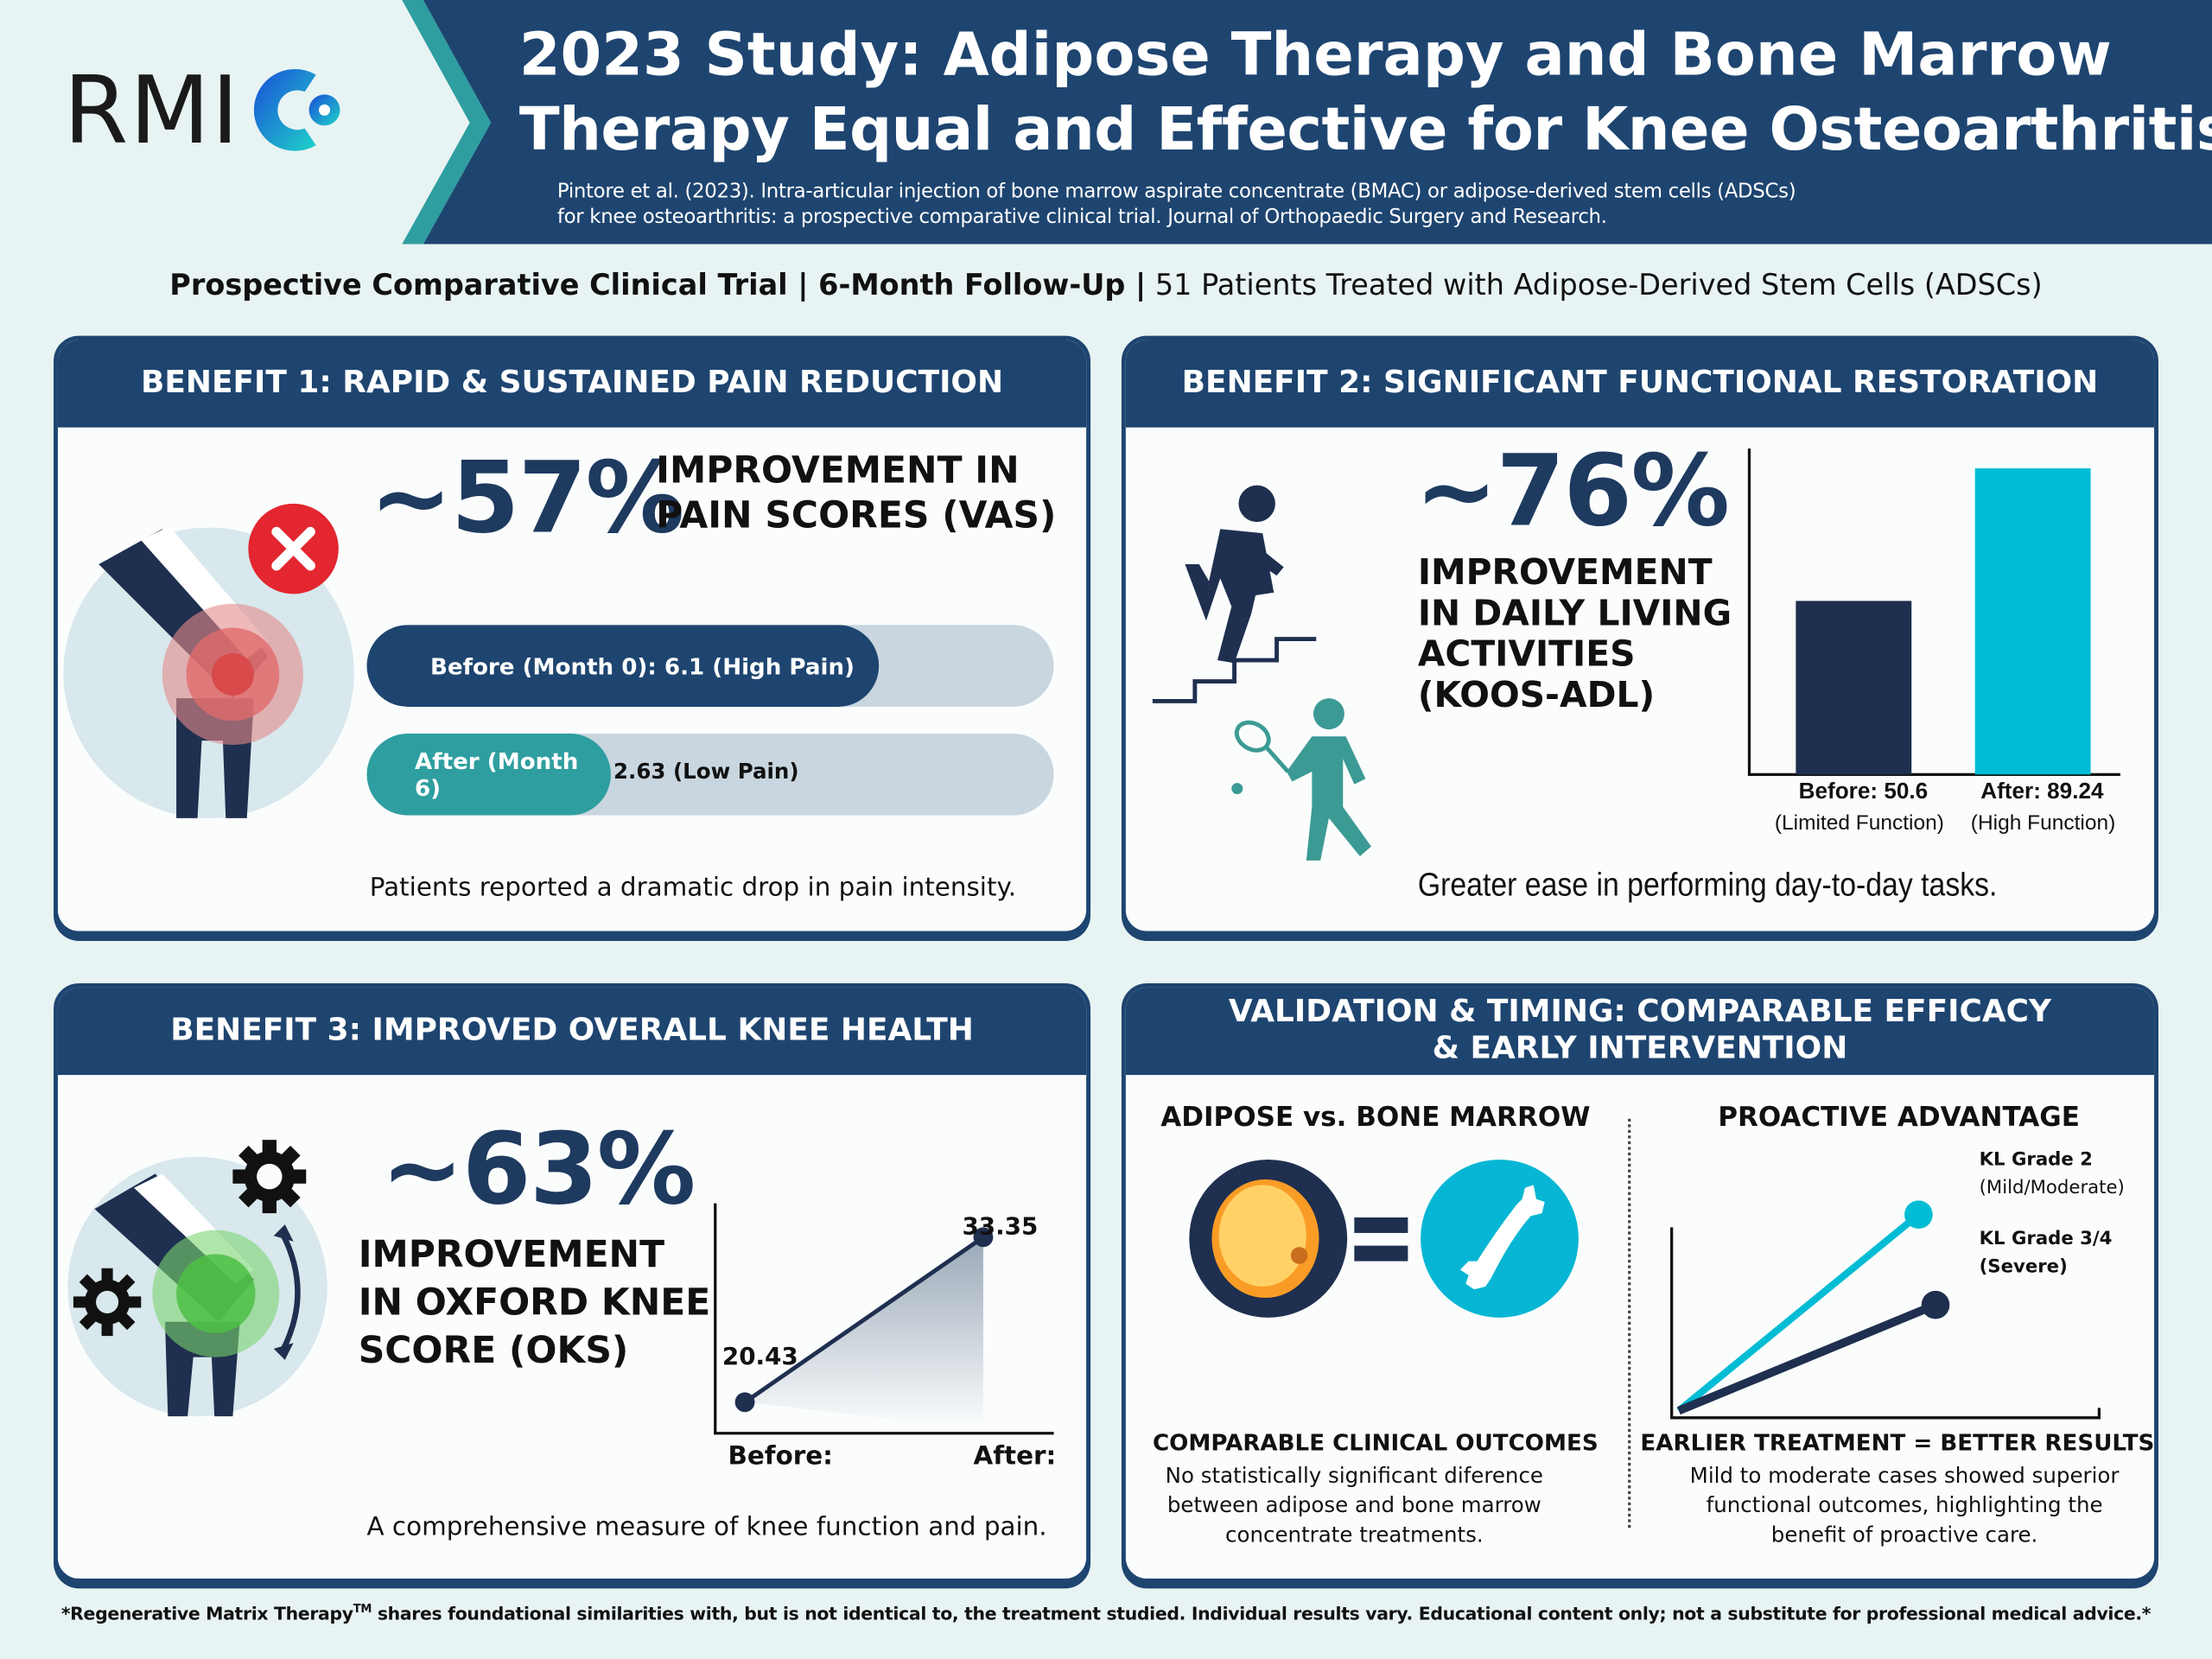 The width and height of the screenshot is (2212, 1659). Describe the element at coordinates (152, 110) in the screenshot. I see `logo-text: RMI` at that location.